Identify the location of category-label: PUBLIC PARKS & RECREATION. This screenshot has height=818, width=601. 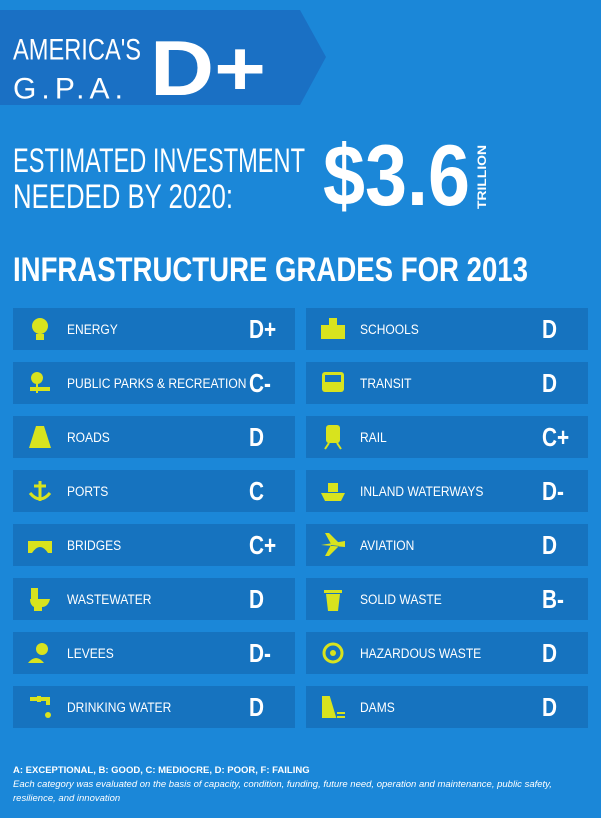
(156, 383).